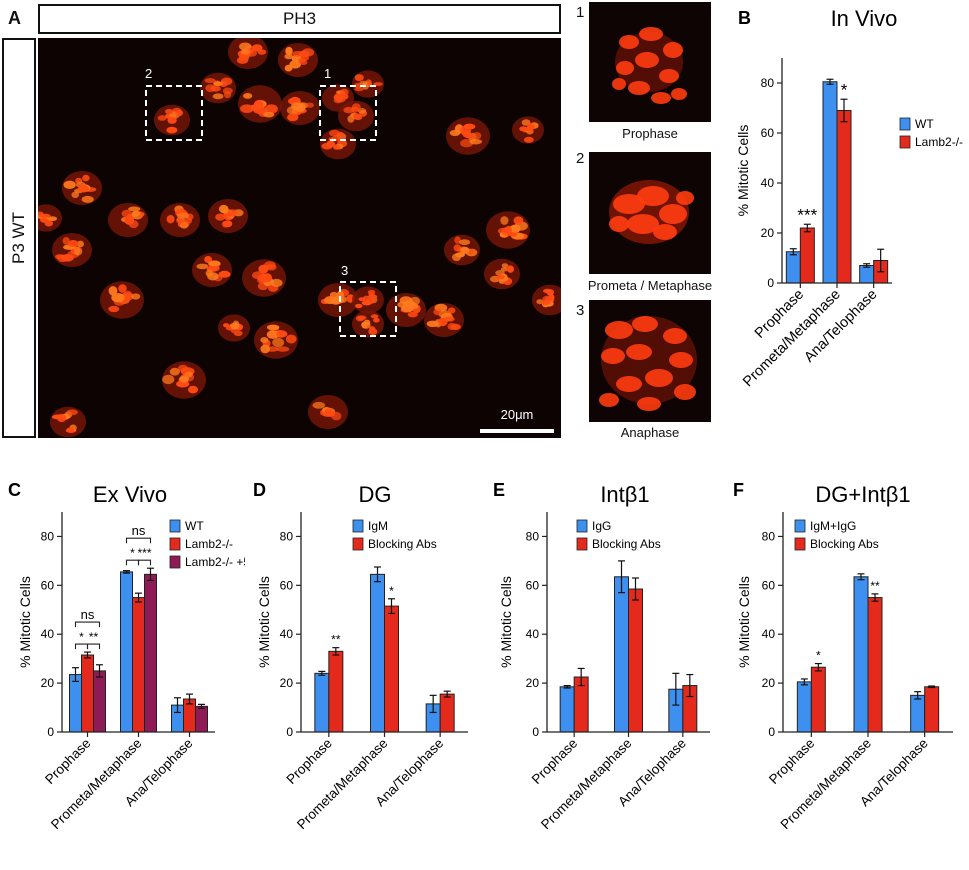  What do you see at coordinates (81, 637) in the screenshot?
I see `bracket-label: *` at bounding box center [81, 637].